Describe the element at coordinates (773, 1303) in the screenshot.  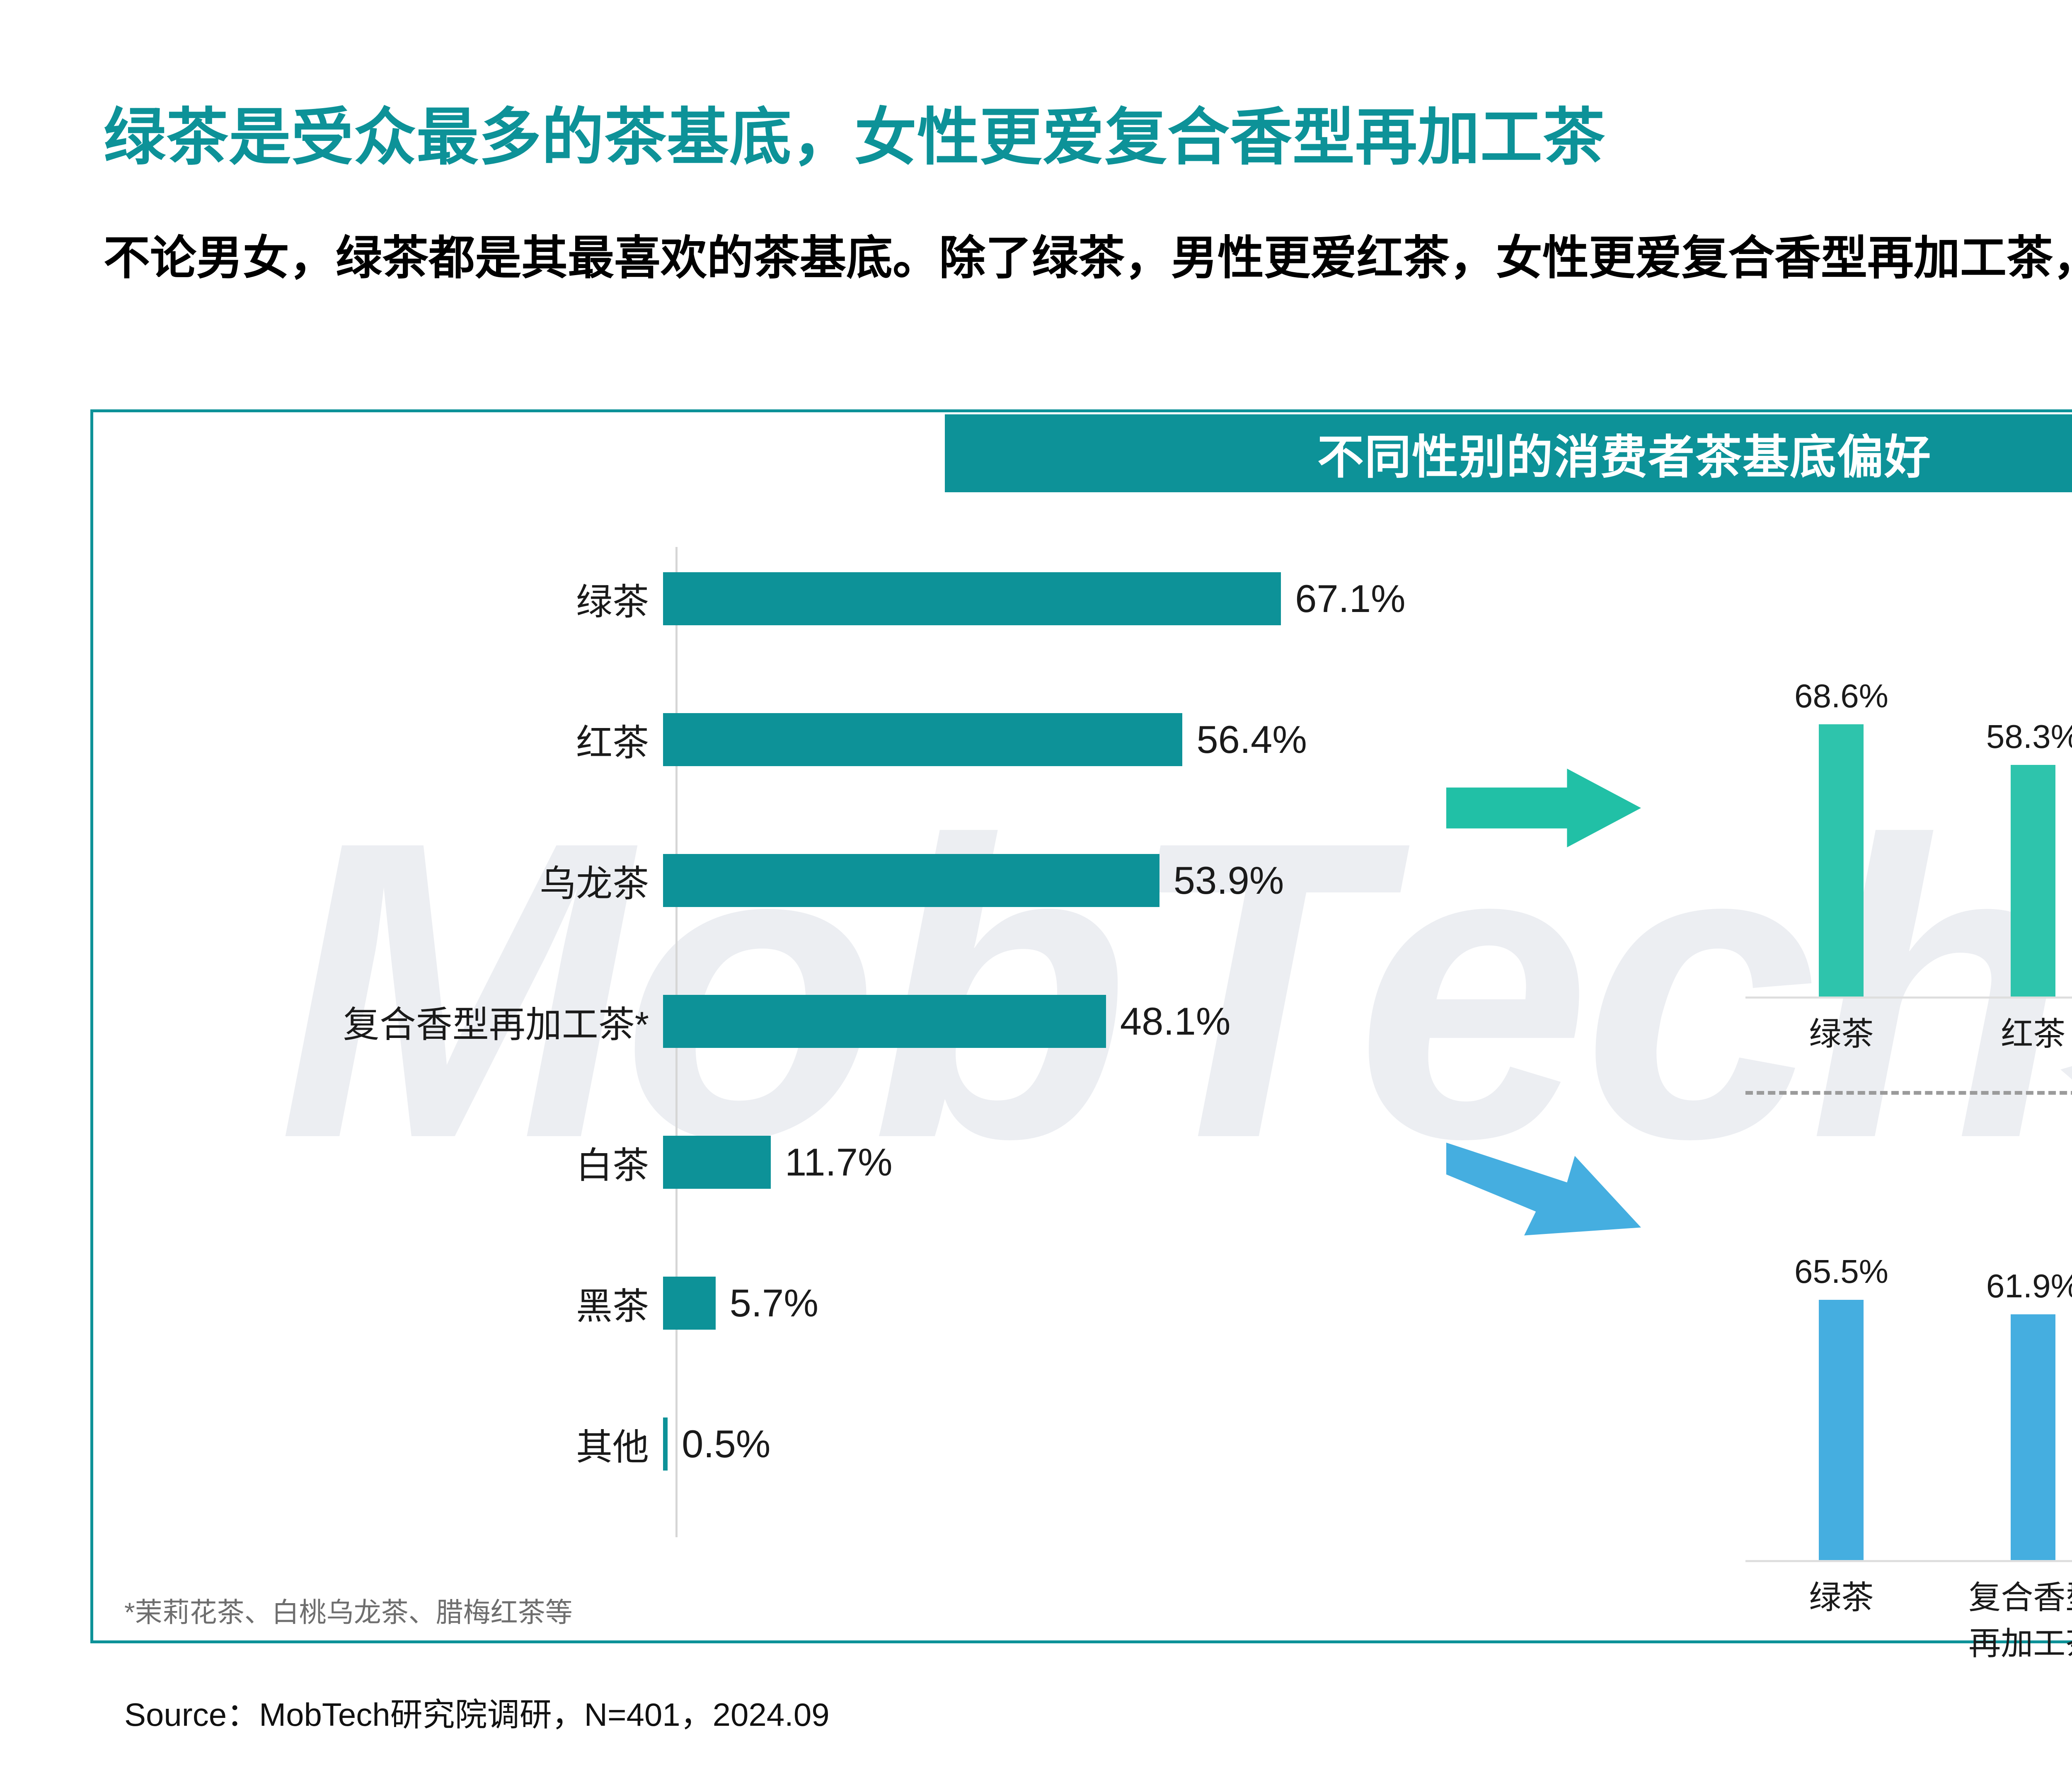
I see `overall-bar-value-label: 5.7%` at that location.